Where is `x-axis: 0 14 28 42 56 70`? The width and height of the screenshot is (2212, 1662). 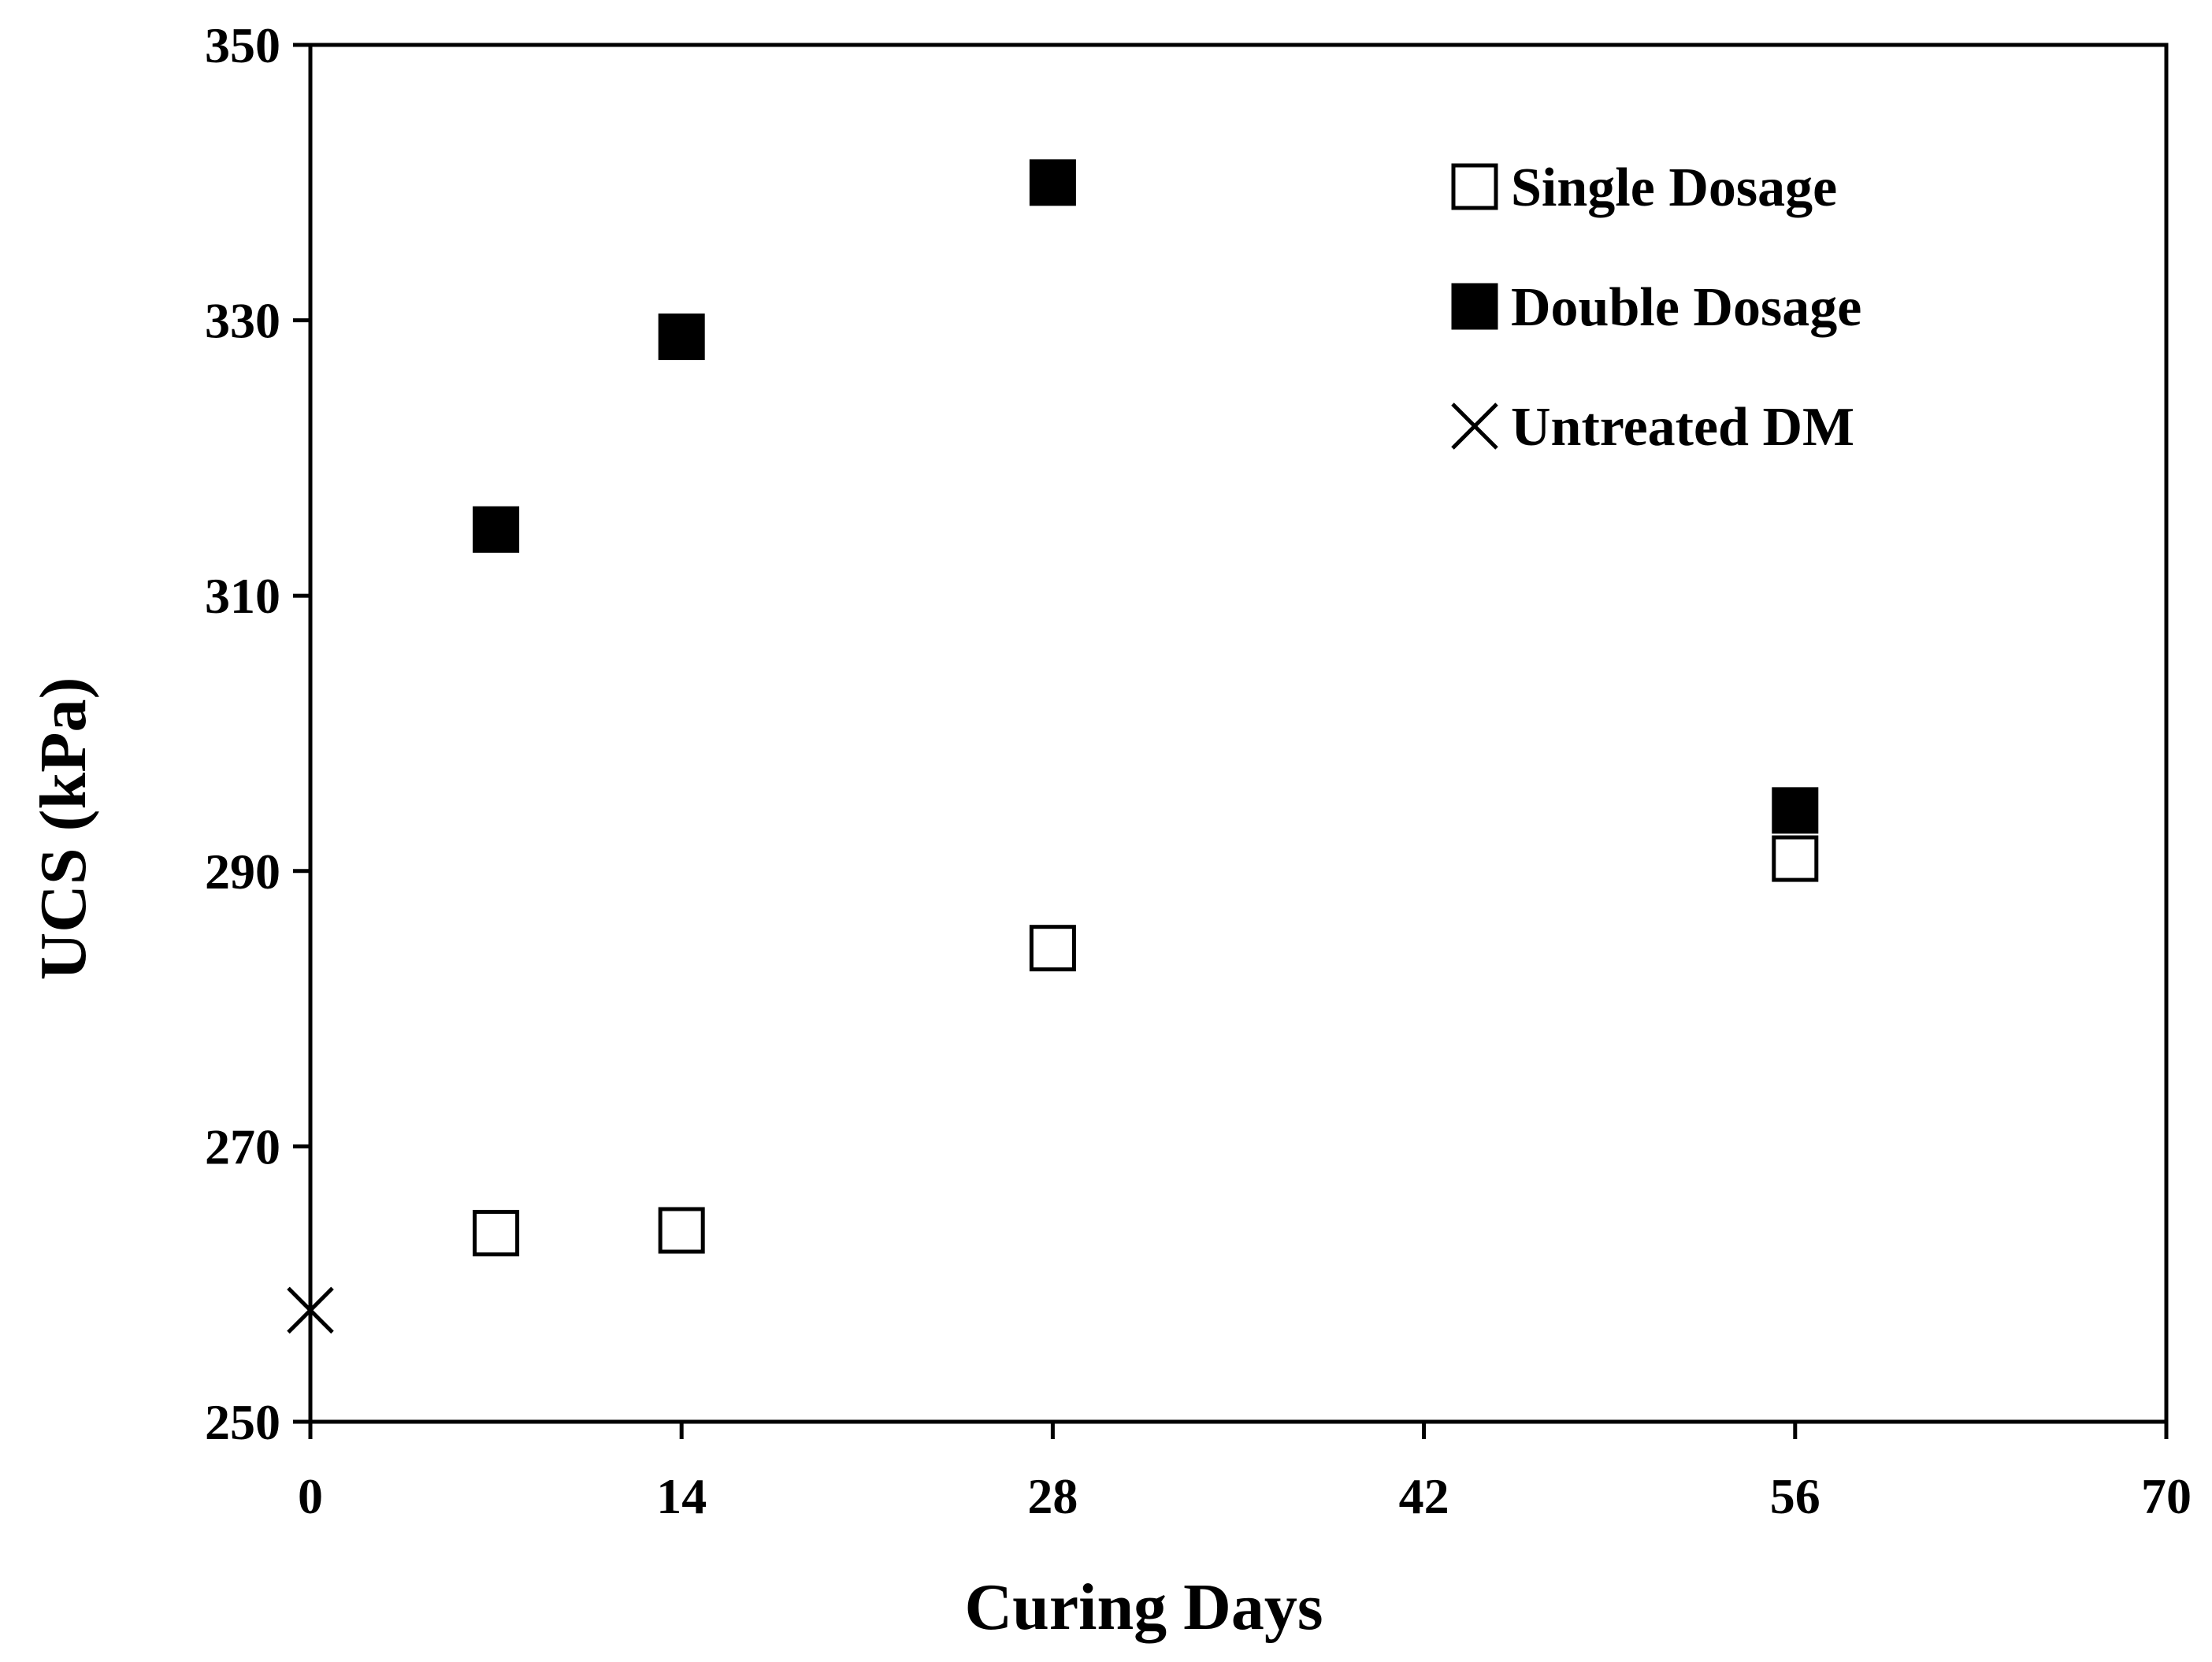 x-axis: 0 14 28 42 56 70 is located at coordinates (1245, 1473).